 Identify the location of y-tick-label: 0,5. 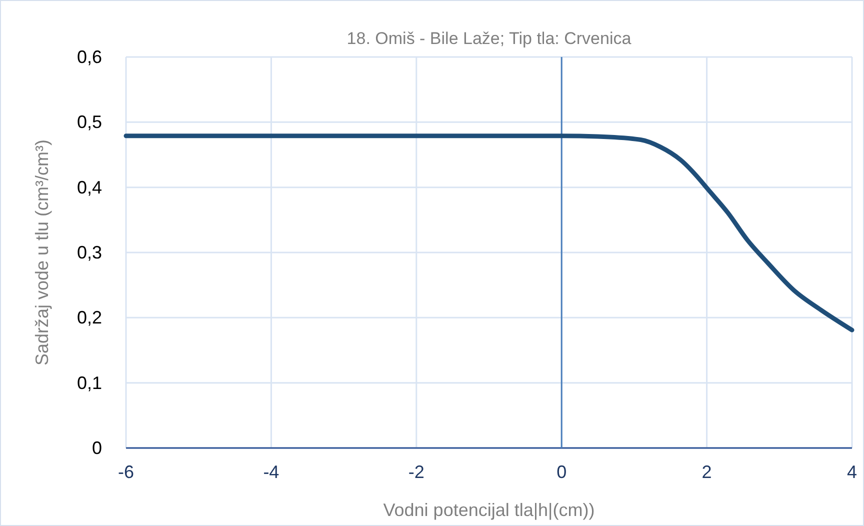
(89, 122).